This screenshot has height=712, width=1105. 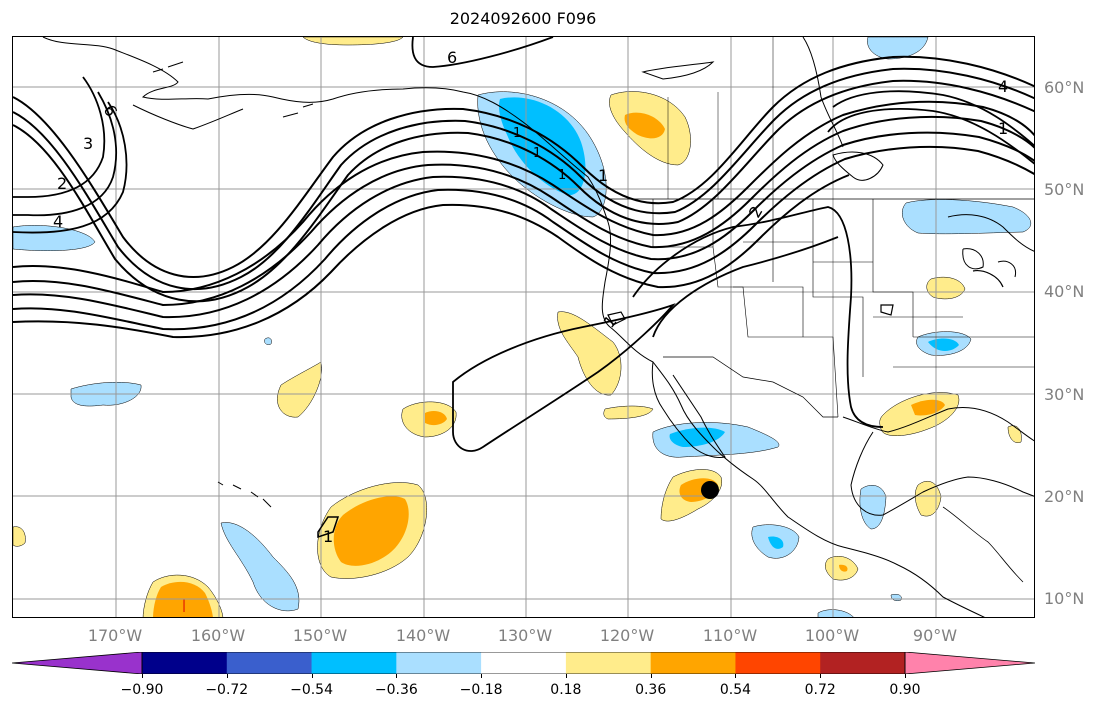 What do you see at coordinates (820, 690) in the screenshot?
I see `colorbar-tick-label: 0.72` at bounding box center [820, 690].